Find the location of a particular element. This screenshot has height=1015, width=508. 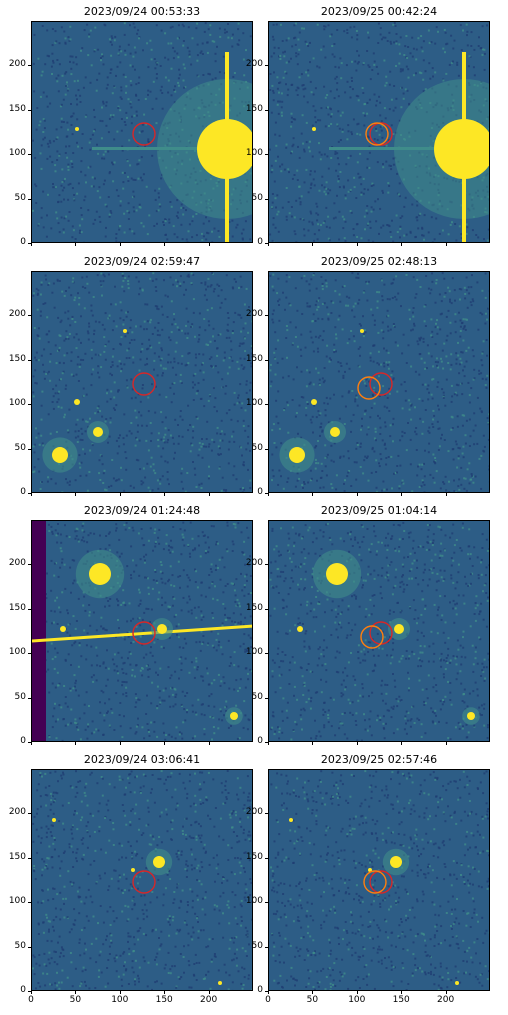

y-tick-label: 100 is located at coordinates (254, 153).